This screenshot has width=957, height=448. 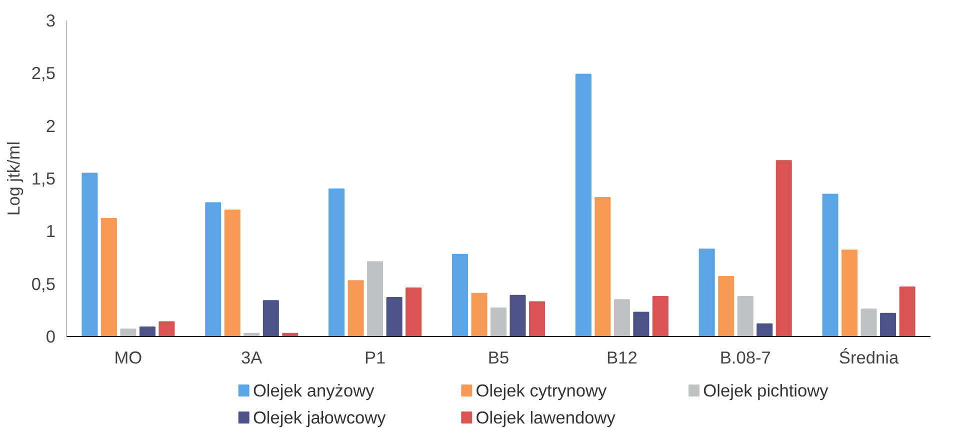 I want to click on y-tick-label: 2, so click(x=51, y=126).